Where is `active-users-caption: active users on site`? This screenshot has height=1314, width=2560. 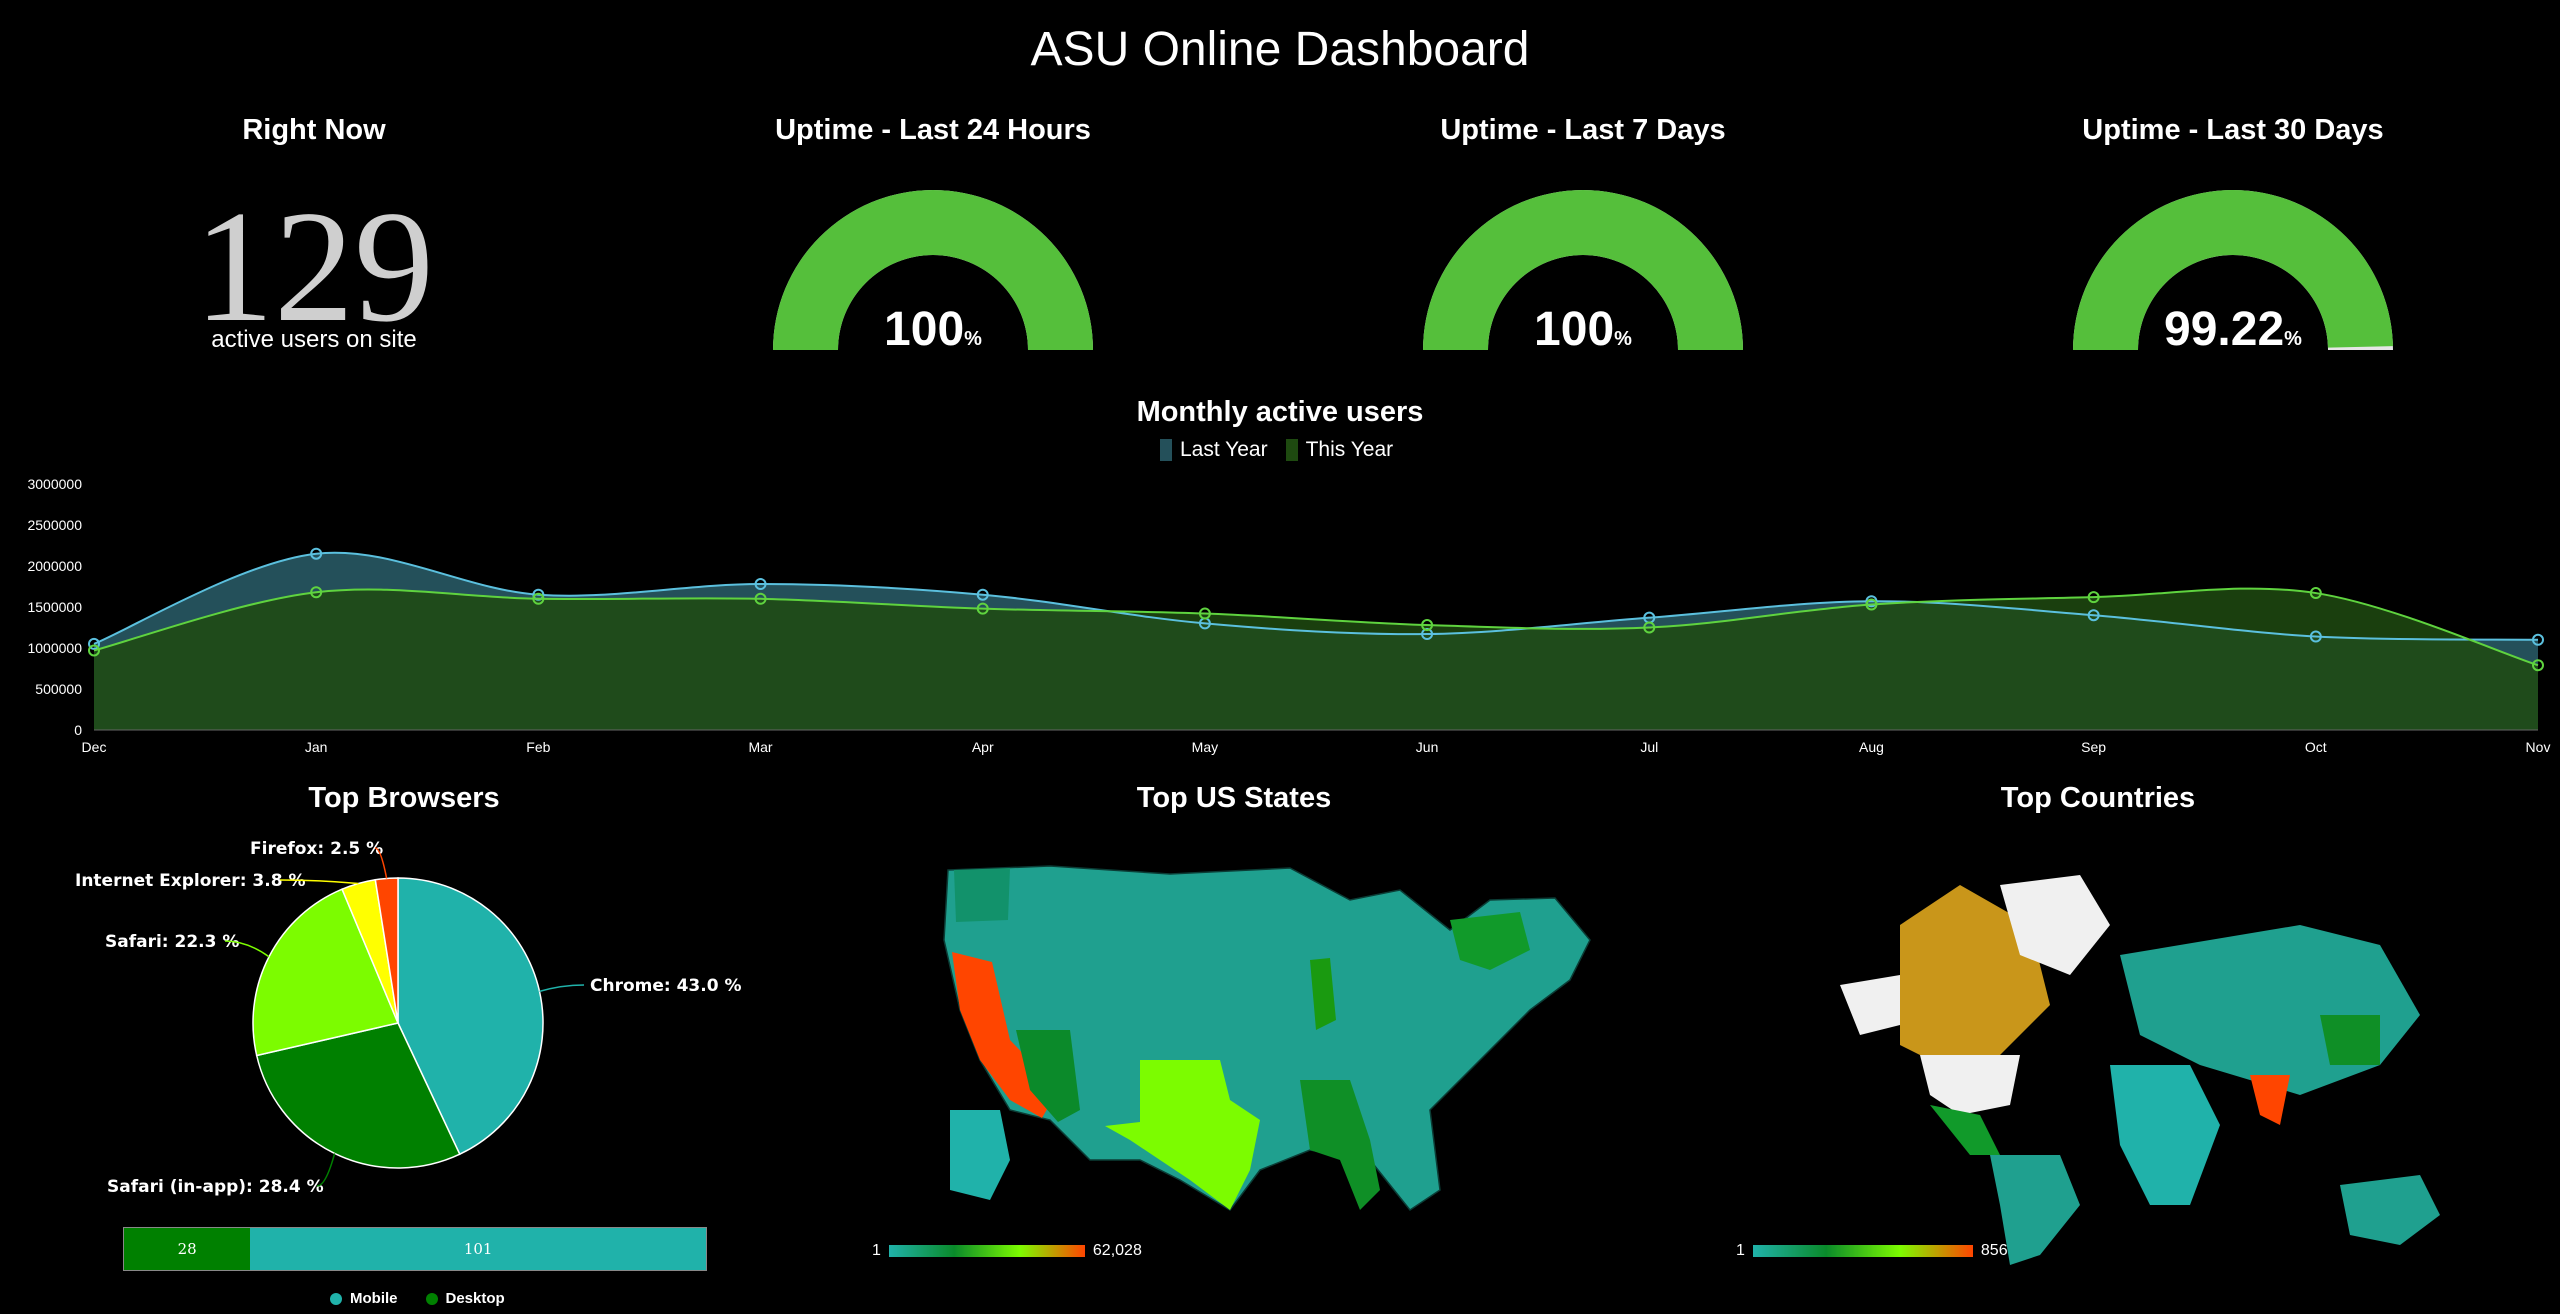 active-users-caption: active users on site is located at coordinates (314, 339).